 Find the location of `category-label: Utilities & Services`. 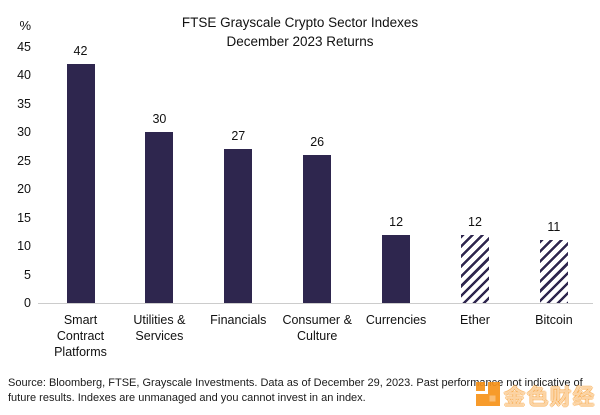

category-label: Utilities & Services is located at coordinates (159, 328).